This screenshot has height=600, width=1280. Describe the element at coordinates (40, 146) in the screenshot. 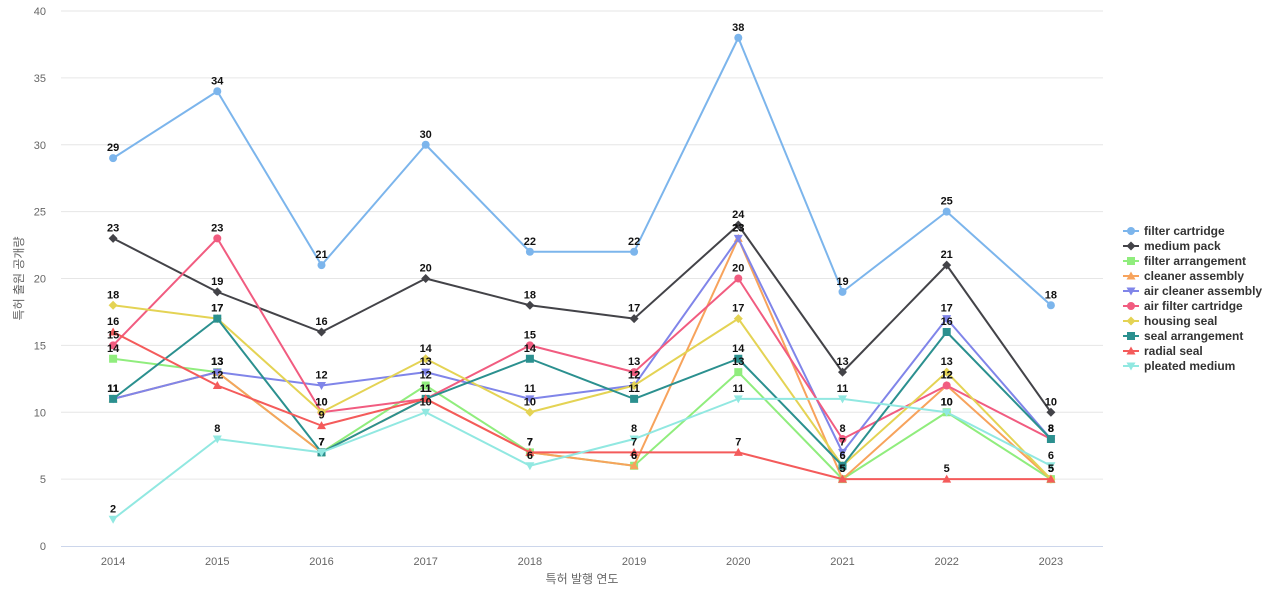

I see `y-tick-label: 30` at that location.